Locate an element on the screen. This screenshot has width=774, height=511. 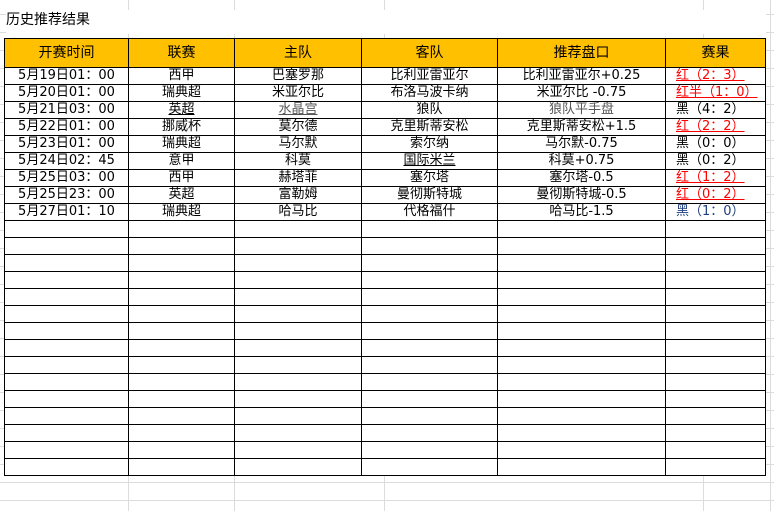
cell-away: 索尔纳 is located at coordinates (429, 144).